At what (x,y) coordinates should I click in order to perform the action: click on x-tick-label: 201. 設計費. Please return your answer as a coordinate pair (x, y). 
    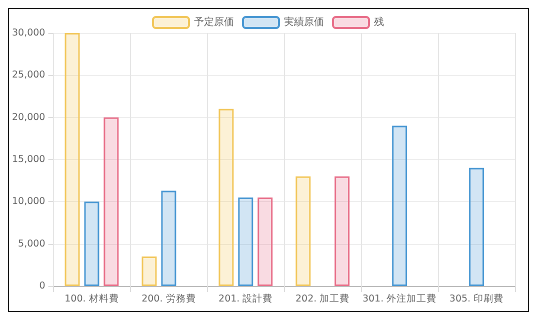
    Looking at the image, I should click on (245, 298).